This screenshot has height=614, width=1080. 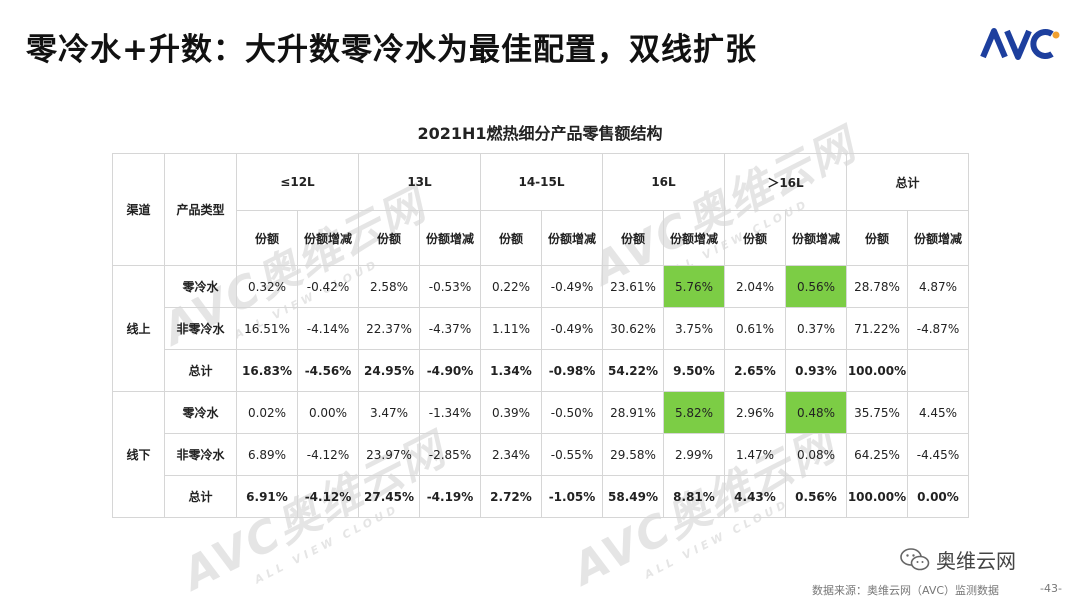 I want to click on value-cell: 2.99%, so click(x=694, y=454).